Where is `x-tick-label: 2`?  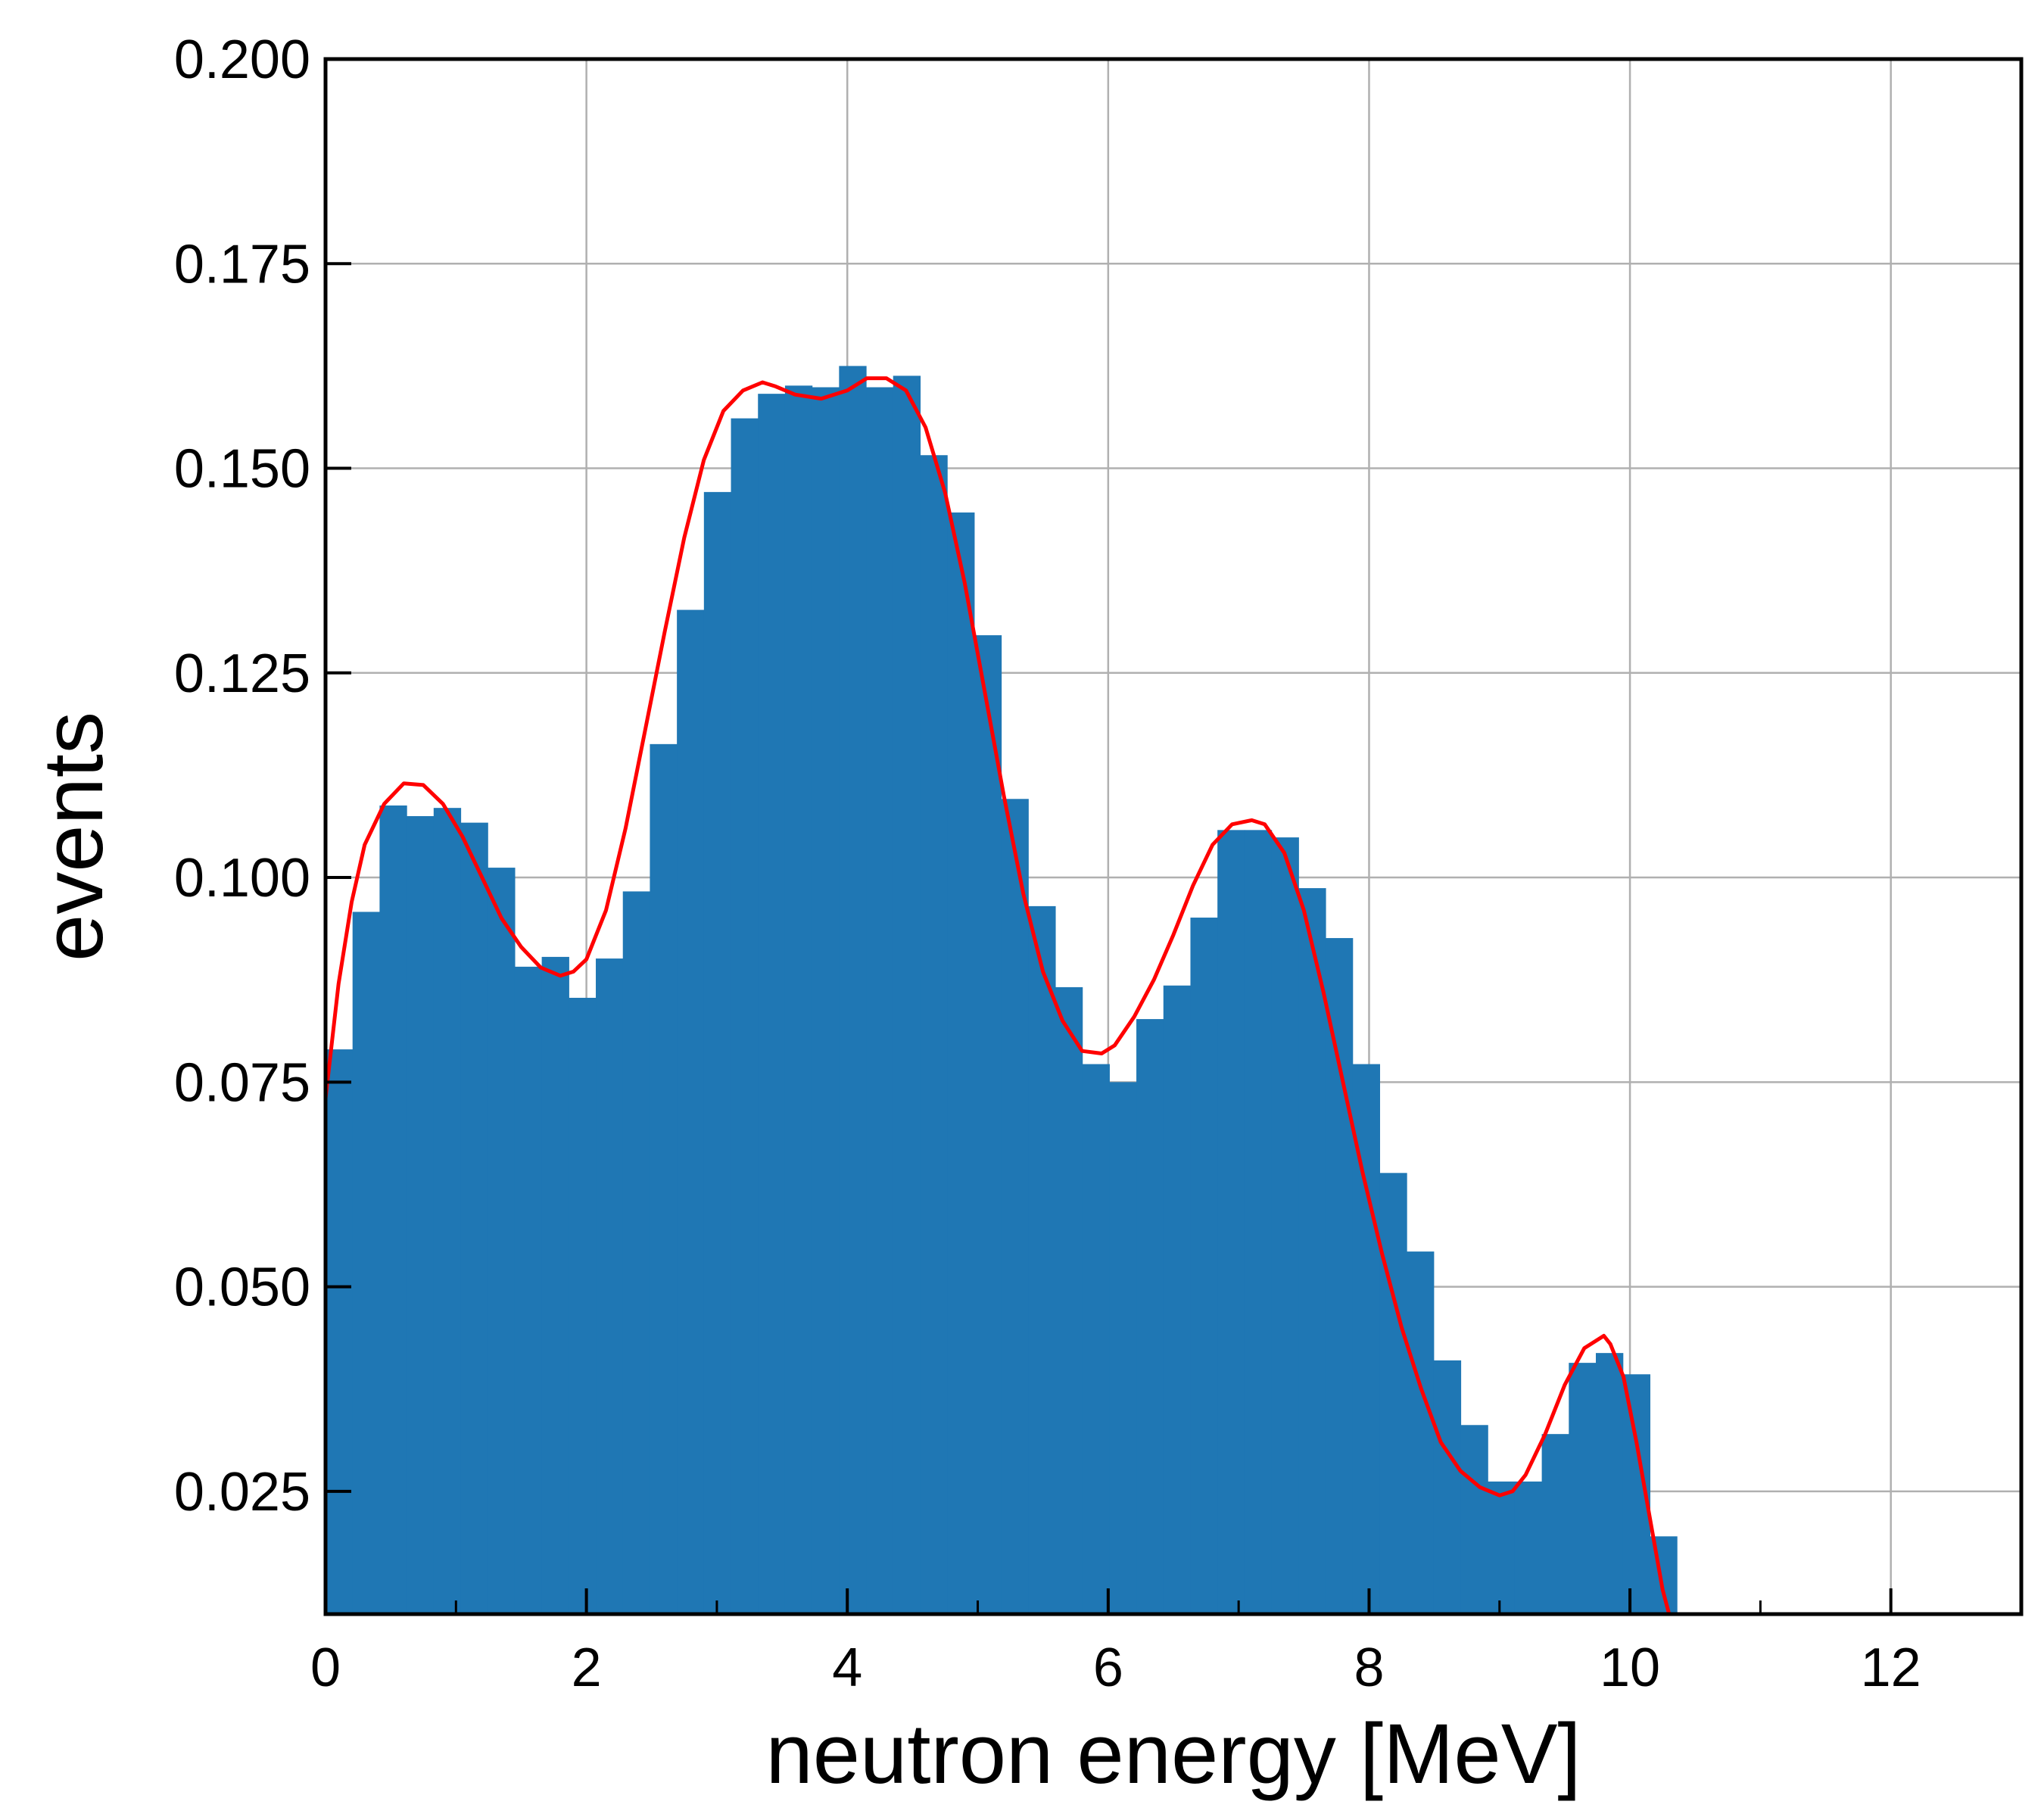 x-tick-label: 2 is located at coordinates (587, 1668).